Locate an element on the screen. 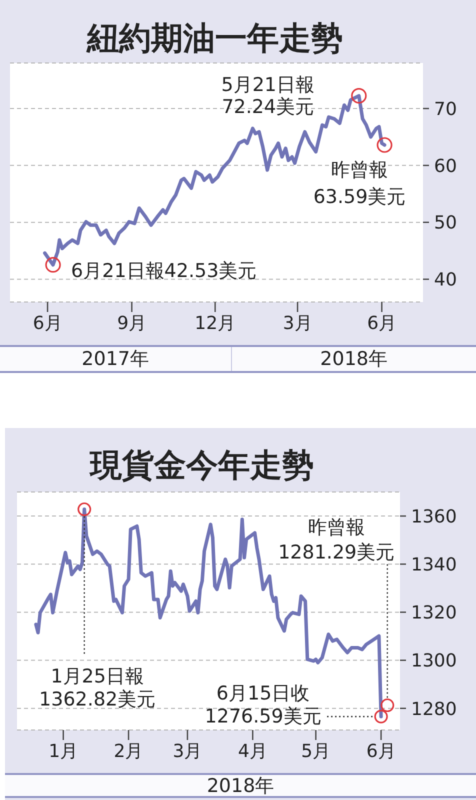 Image resolution: width=476 pixels, height=800 pixels. annotation: 1月25日報 1362.82美元 is located at coordinates (97, 687).